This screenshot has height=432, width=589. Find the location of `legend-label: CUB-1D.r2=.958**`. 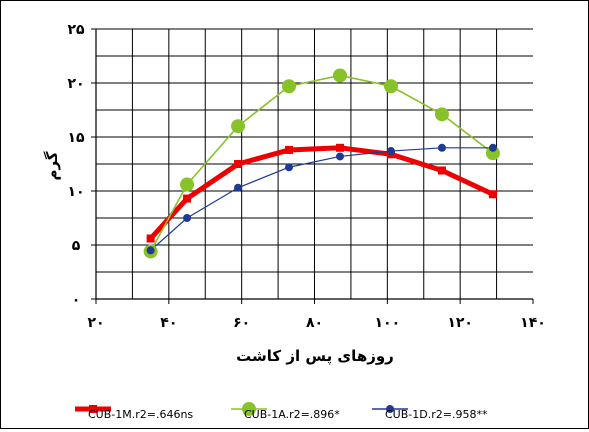

legend-label: CUB-1D.r2=.958** is located at coordinates (436, 414).